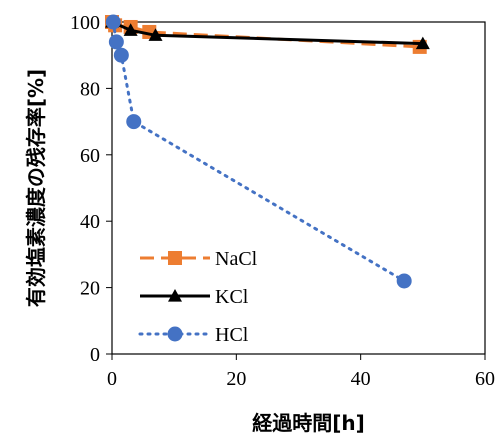  I want to click on y-tick-label: 0, so click(95, 355).